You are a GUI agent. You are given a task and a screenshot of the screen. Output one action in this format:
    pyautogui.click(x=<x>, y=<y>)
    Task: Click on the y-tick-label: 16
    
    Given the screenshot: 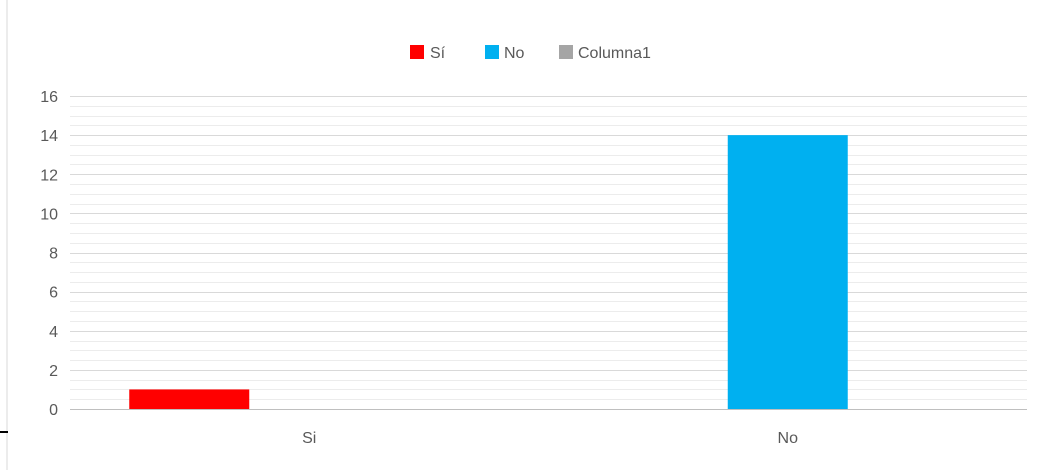 What is the action you would take?
    pyautogui.click(x=49, y=97)
    